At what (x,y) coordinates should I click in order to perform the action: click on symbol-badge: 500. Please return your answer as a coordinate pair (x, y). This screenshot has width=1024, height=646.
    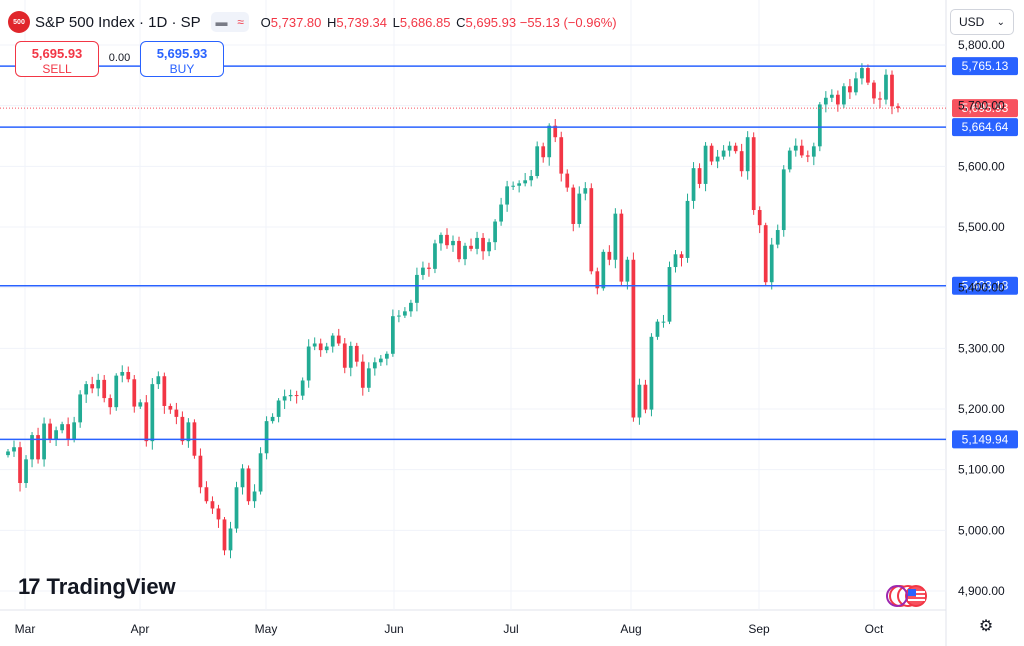
    Looking at the image, I should click on (19, 22).